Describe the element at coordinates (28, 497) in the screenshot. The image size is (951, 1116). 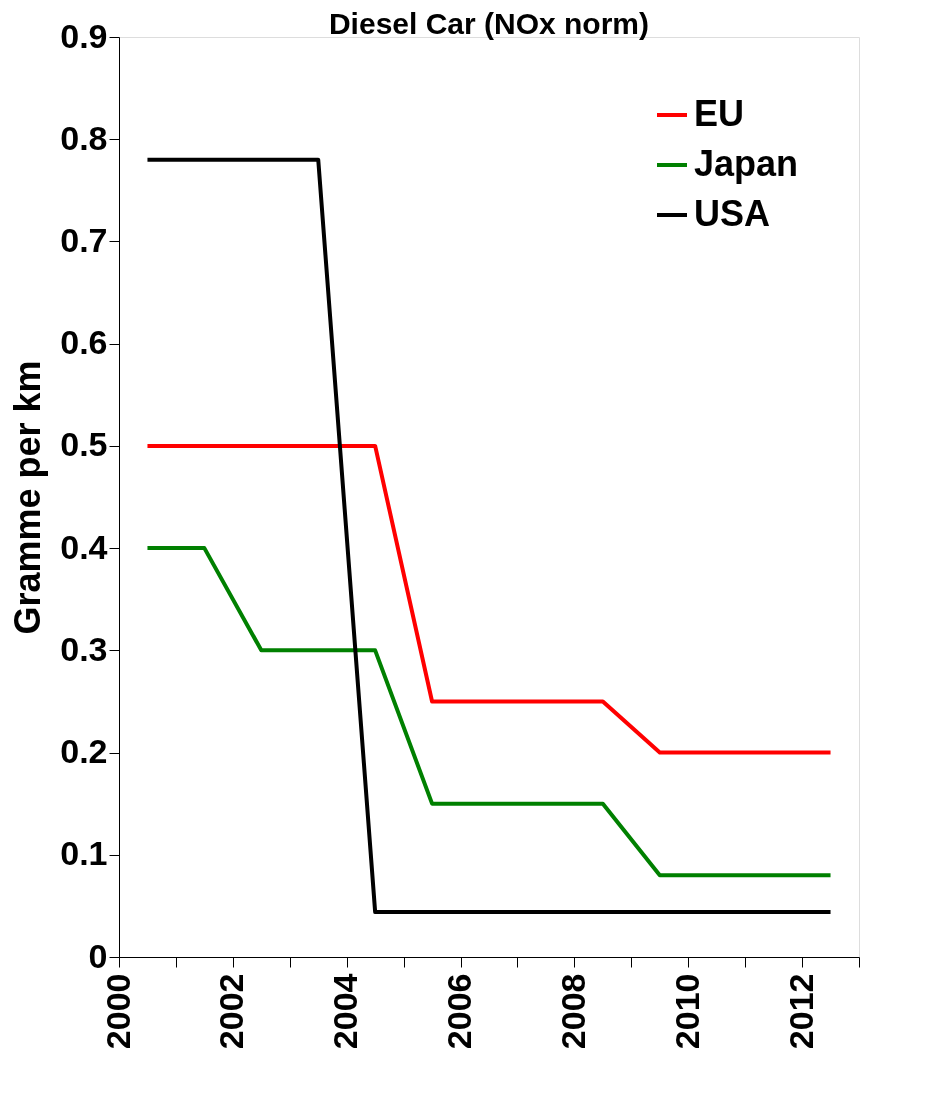
I see `y-axis-title: Gramme per km` at that location.